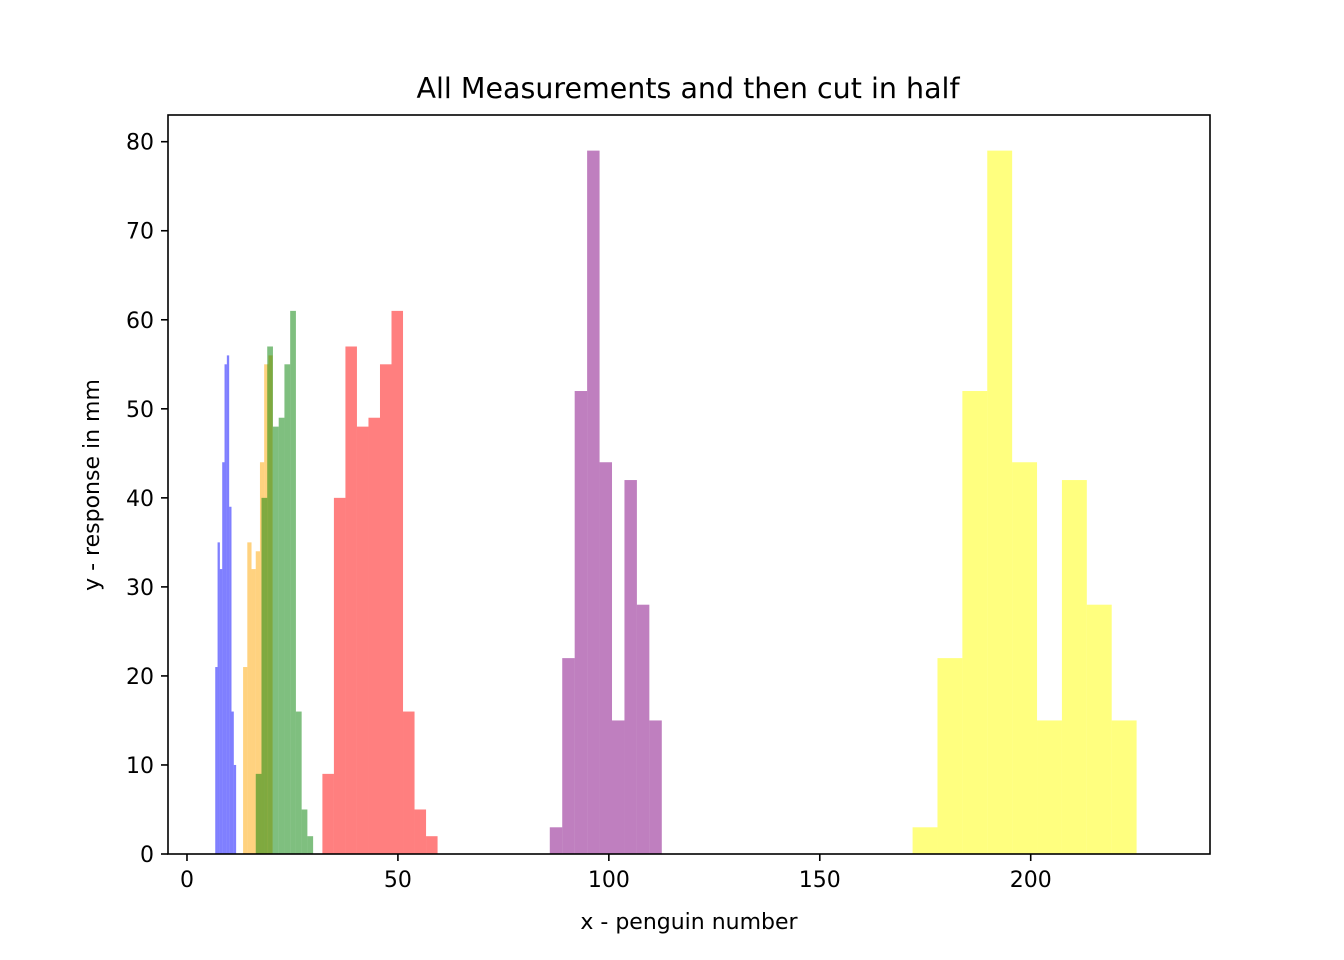  I want to click on y-tick-label: 20, so click(140, 677).